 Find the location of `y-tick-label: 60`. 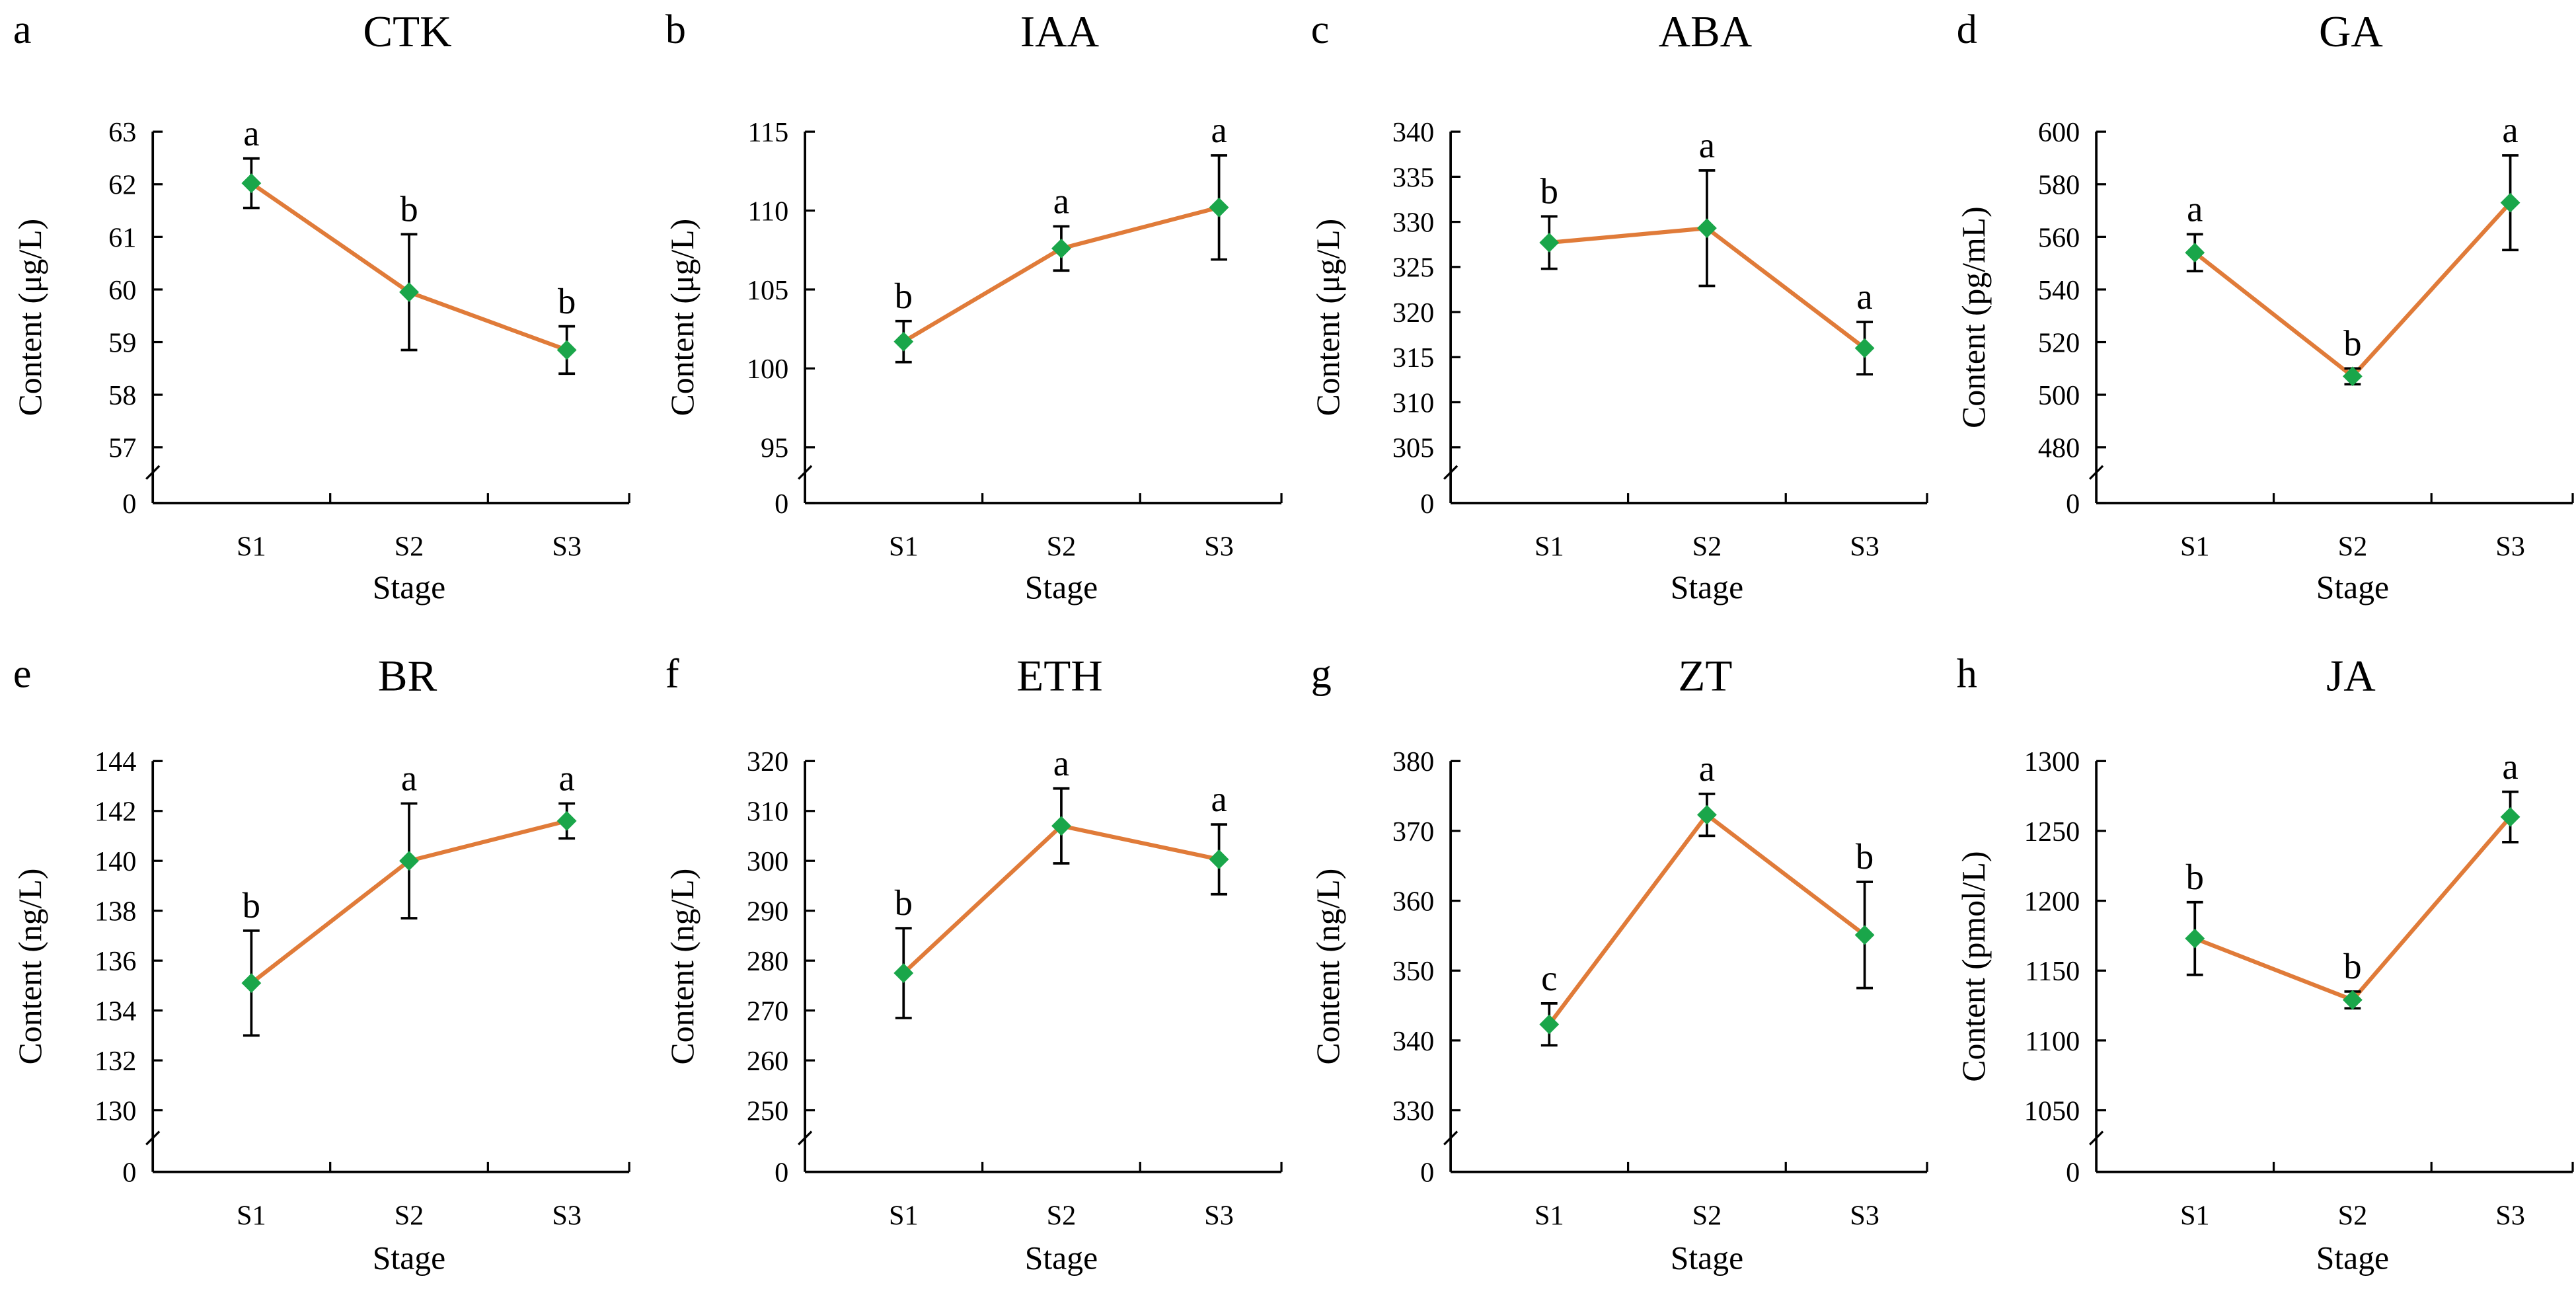

y-tick-label: 60 is located at coordinates (122, 290).